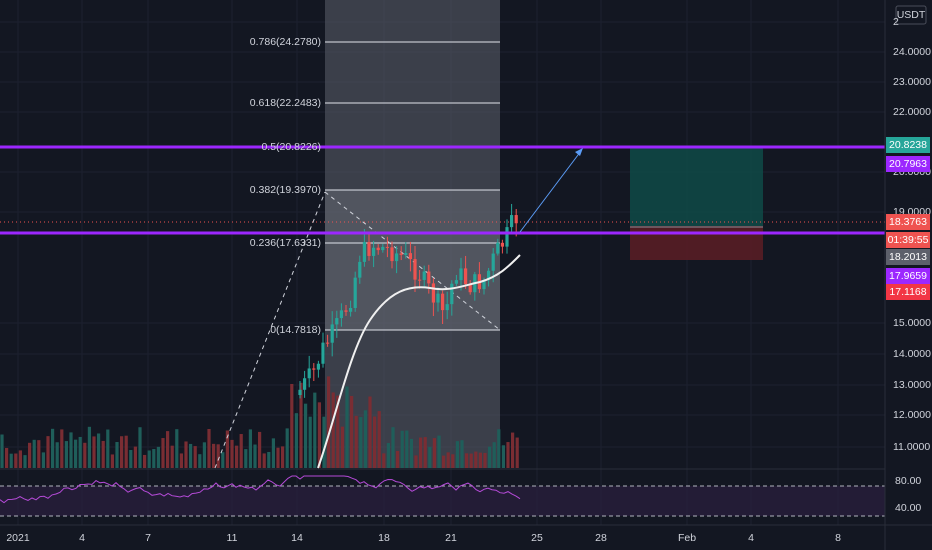 The width and height of the screenshot is (932, 550). I want to click on price-label: 22.0000, so click(912, 112).